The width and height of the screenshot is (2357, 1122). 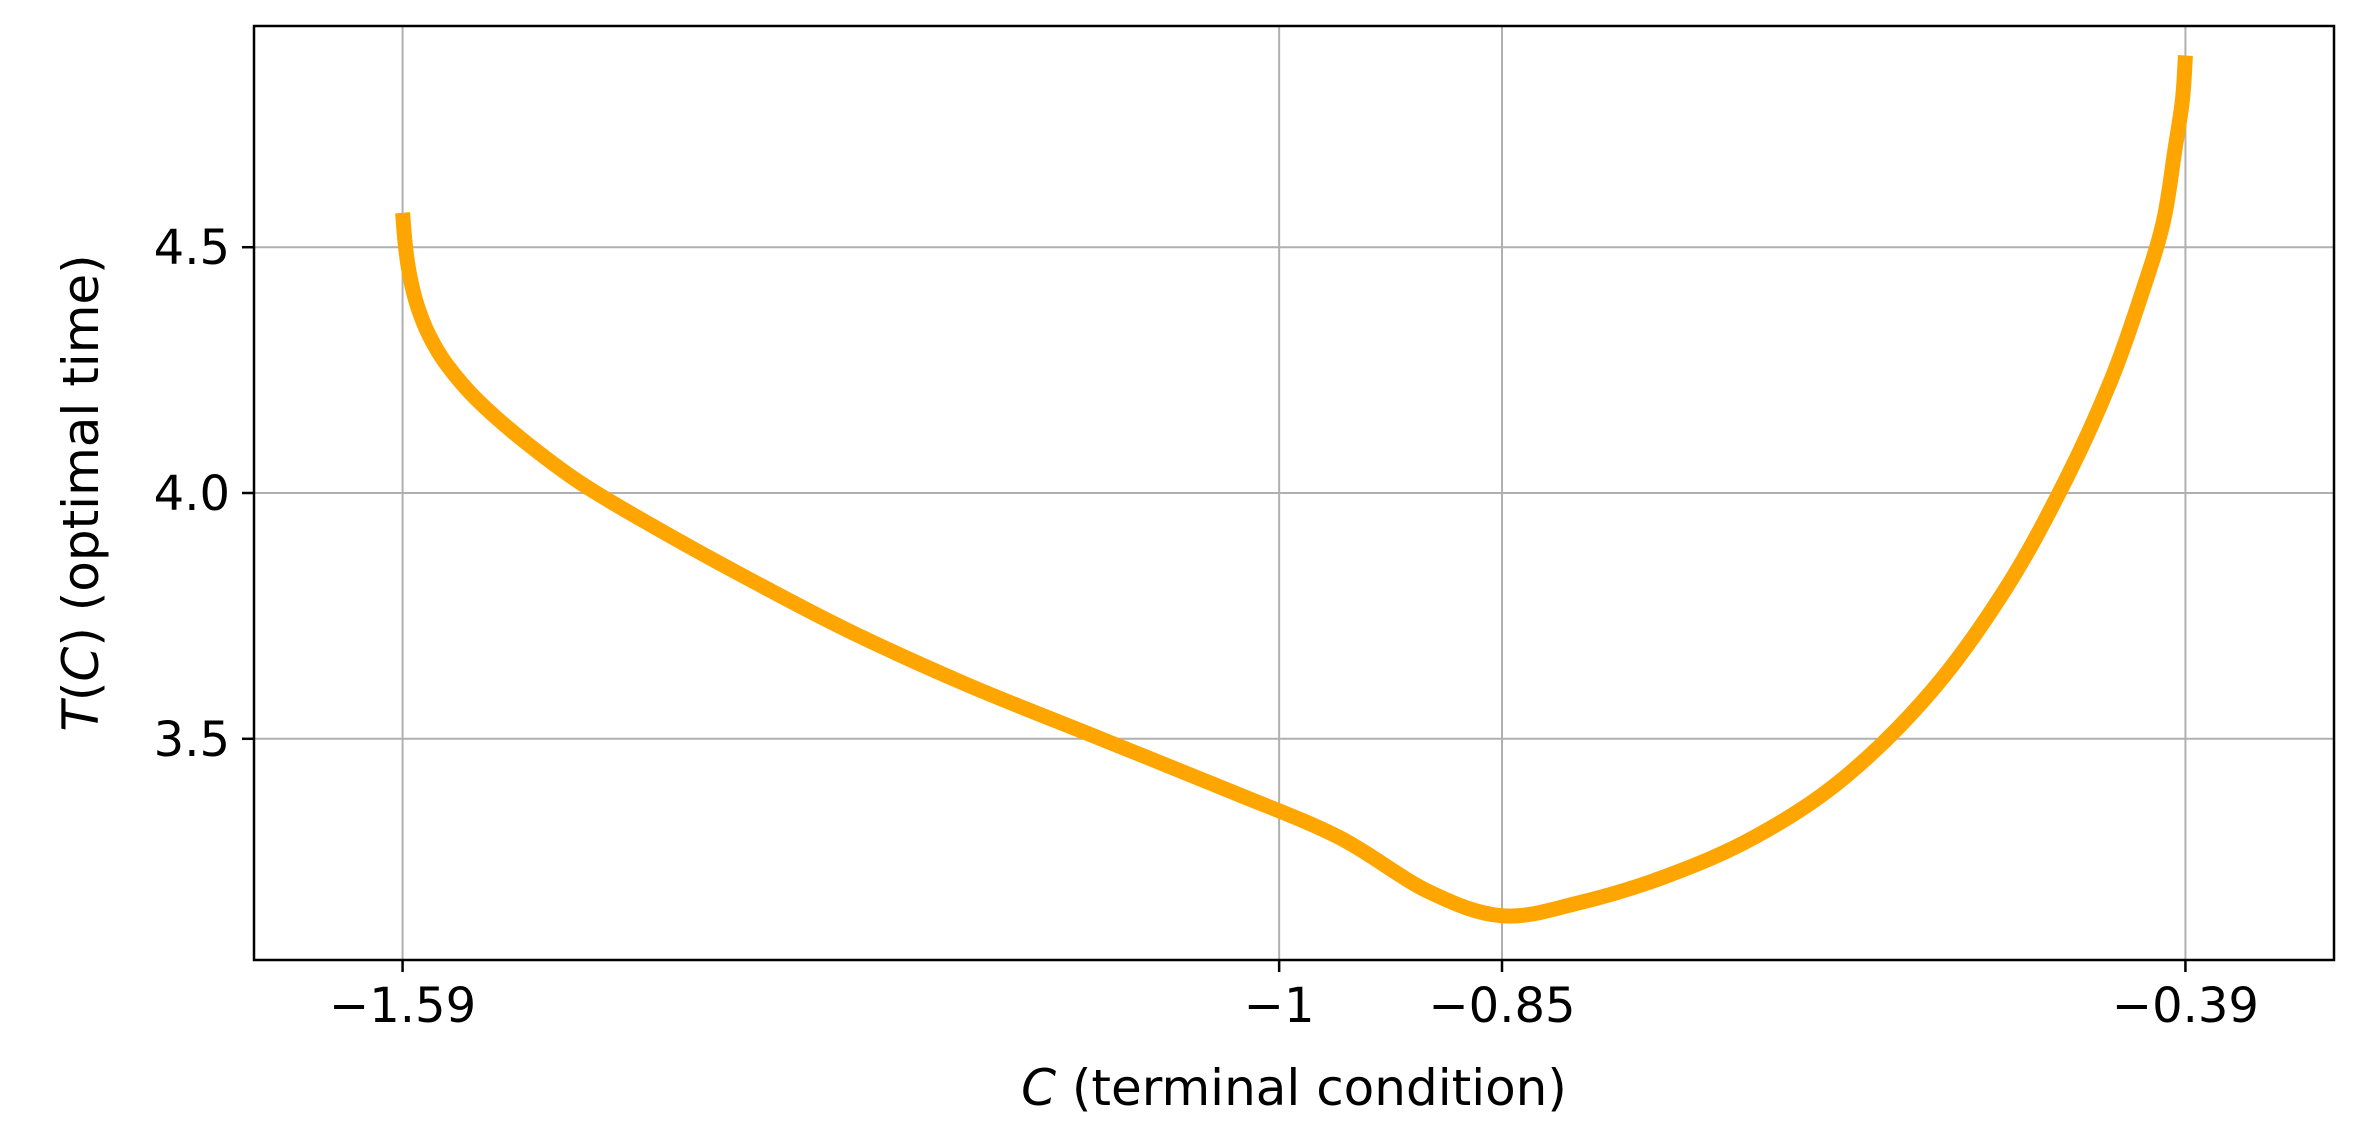 What do you see at coordinates (1294, 1088) in the screenshot?
I see `x-axis-label: C (terminal condition)` at bounding box center [1294, 1088].